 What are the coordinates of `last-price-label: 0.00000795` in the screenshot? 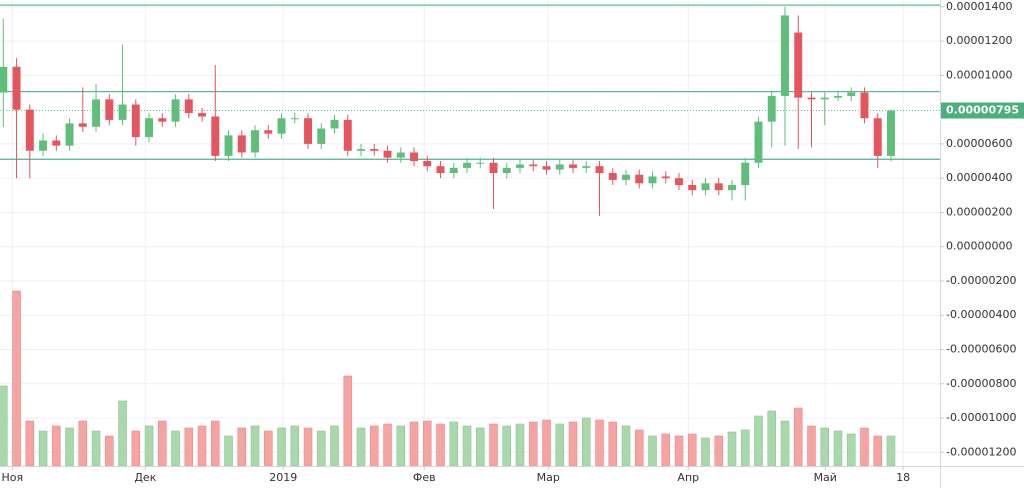 It's located at (982, 110).